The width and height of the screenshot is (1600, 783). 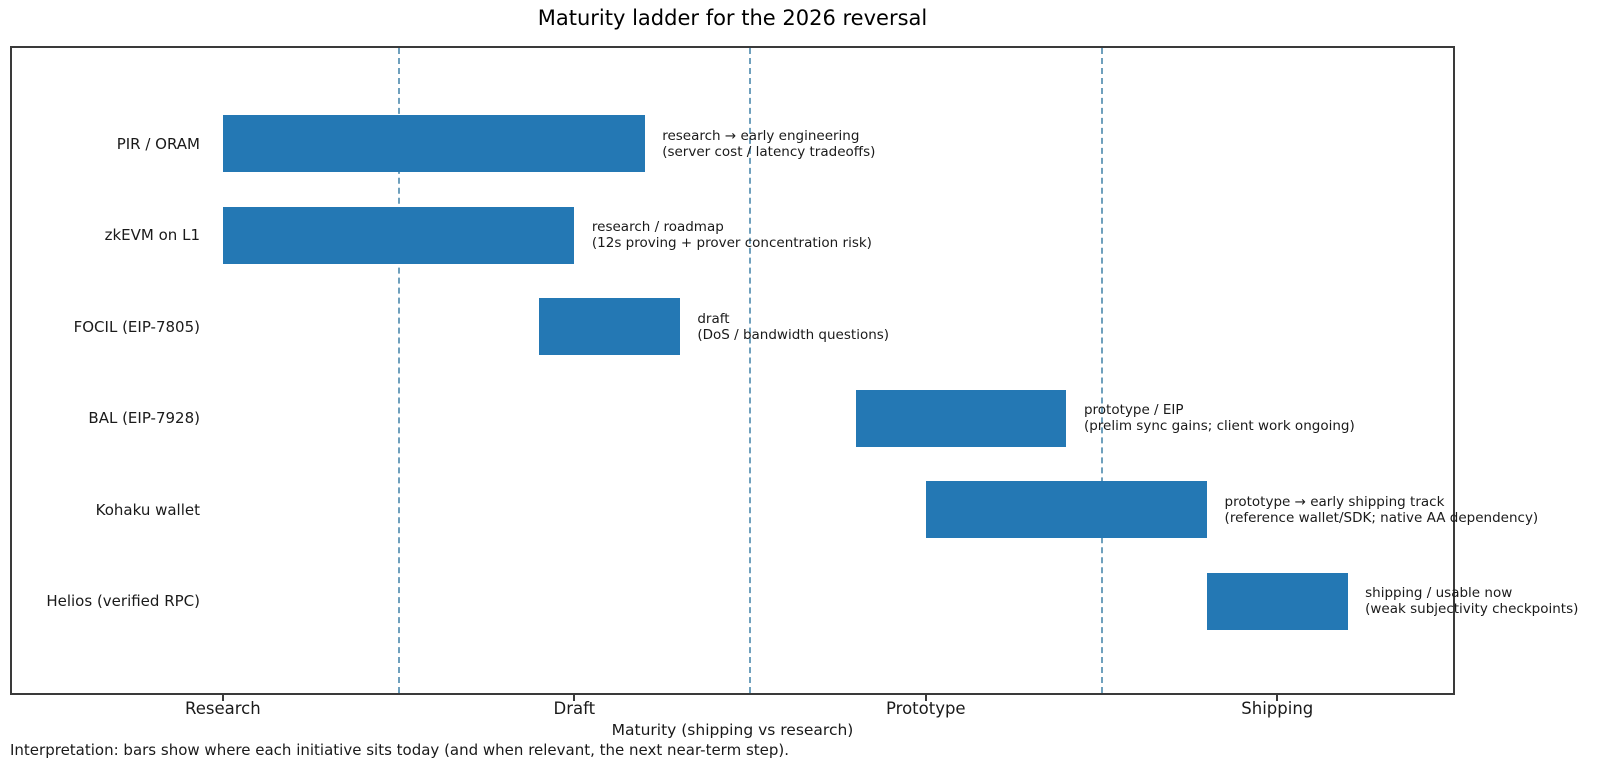 I want to click on chart-title: Maturity ladder for the 2026 reversal, so click(x=732, y=18).